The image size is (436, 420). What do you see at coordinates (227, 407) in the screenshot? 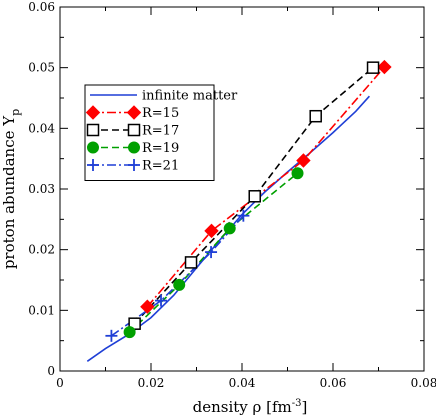
I see `x-axis-label-main: density ρ` at bounding box center [227, 407].